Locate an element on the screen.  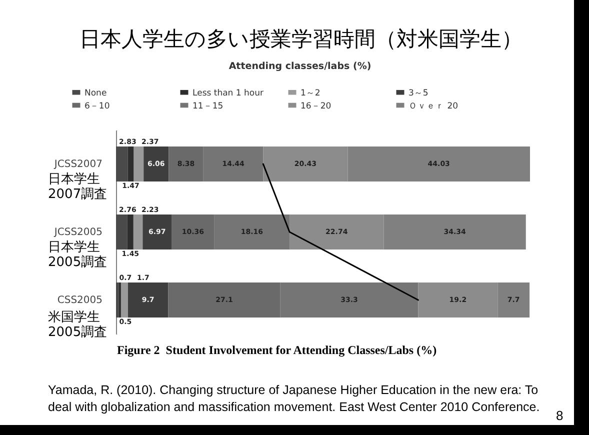
text: 日本学生 2005調査 is located at coordinates (78, 255).